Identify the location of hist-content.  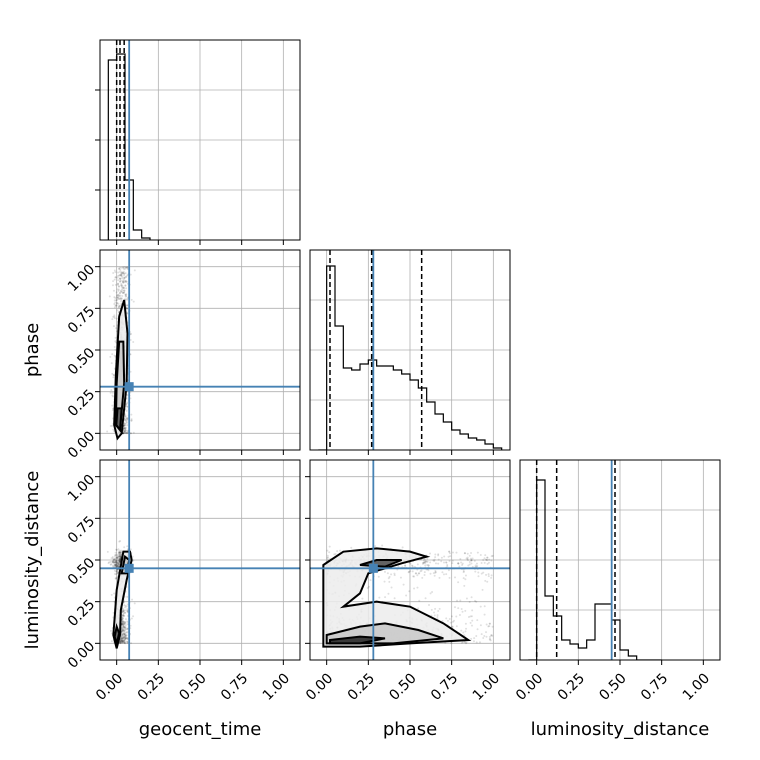
(410, 350).